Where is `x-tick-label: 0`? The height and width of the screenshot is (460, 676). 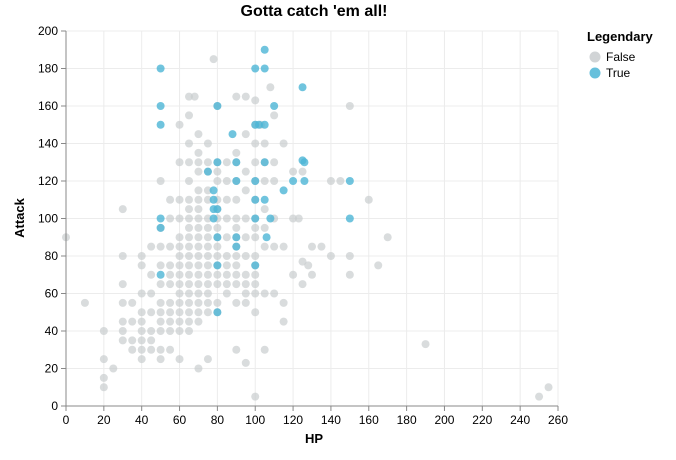 x-tick-label: 0 is located at coordinates (66, 420).